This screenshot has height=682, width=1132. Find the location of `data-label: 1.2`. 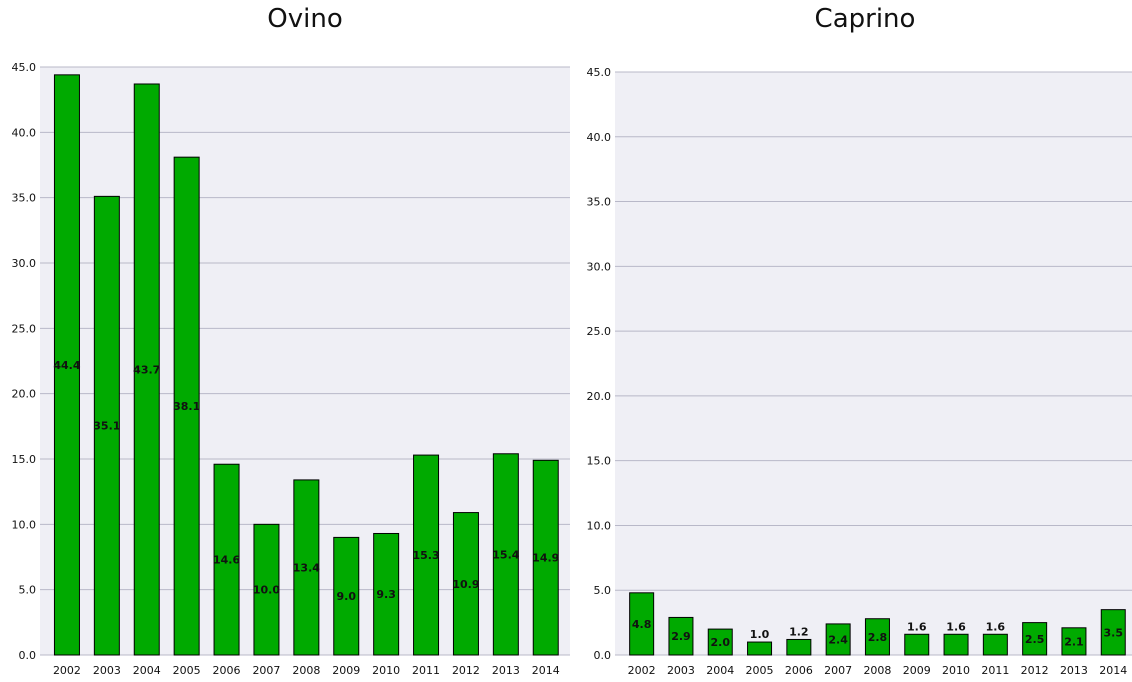

data-label: 1.2 is located at coordinates (799, 631).